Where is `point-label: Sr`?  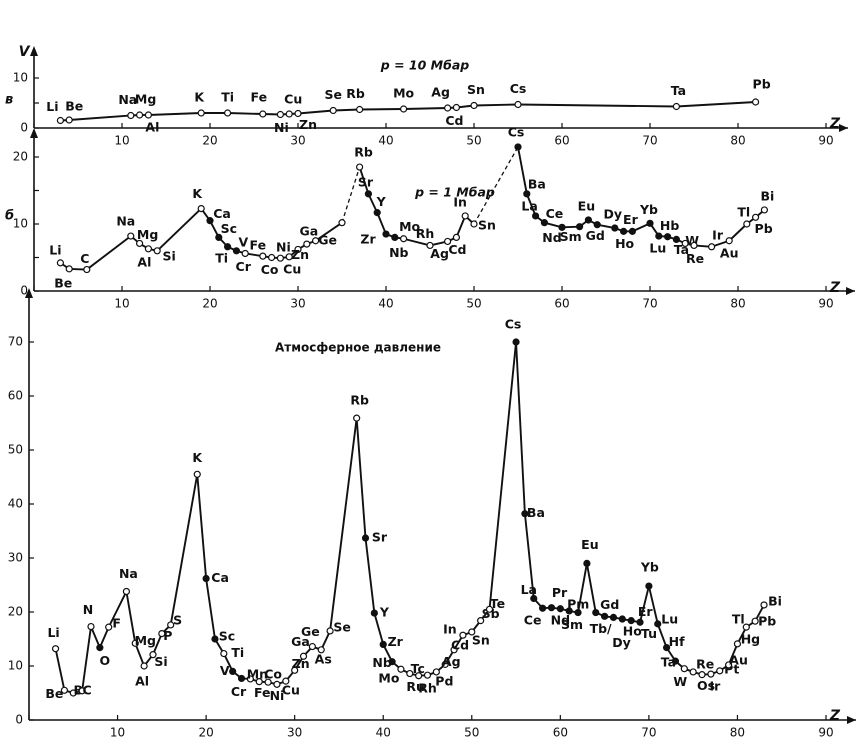 point-label: Sr is located at coordinates (366, 181).